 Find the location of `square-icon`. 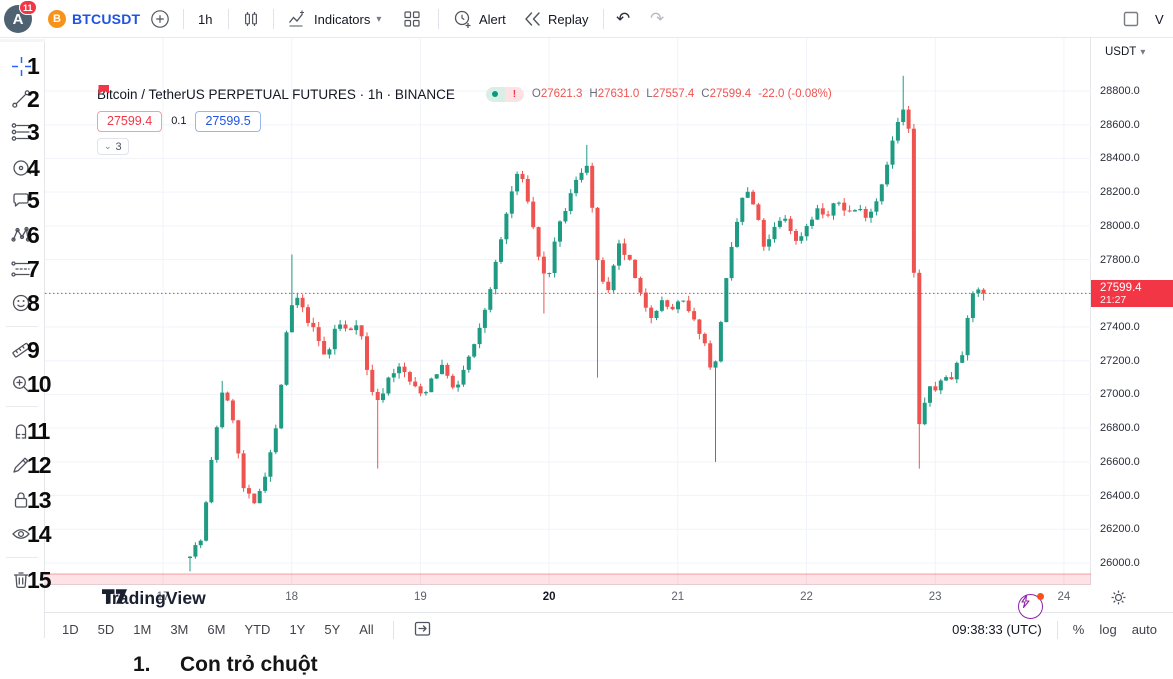

square-icon is located at coordinates (1131, 19).